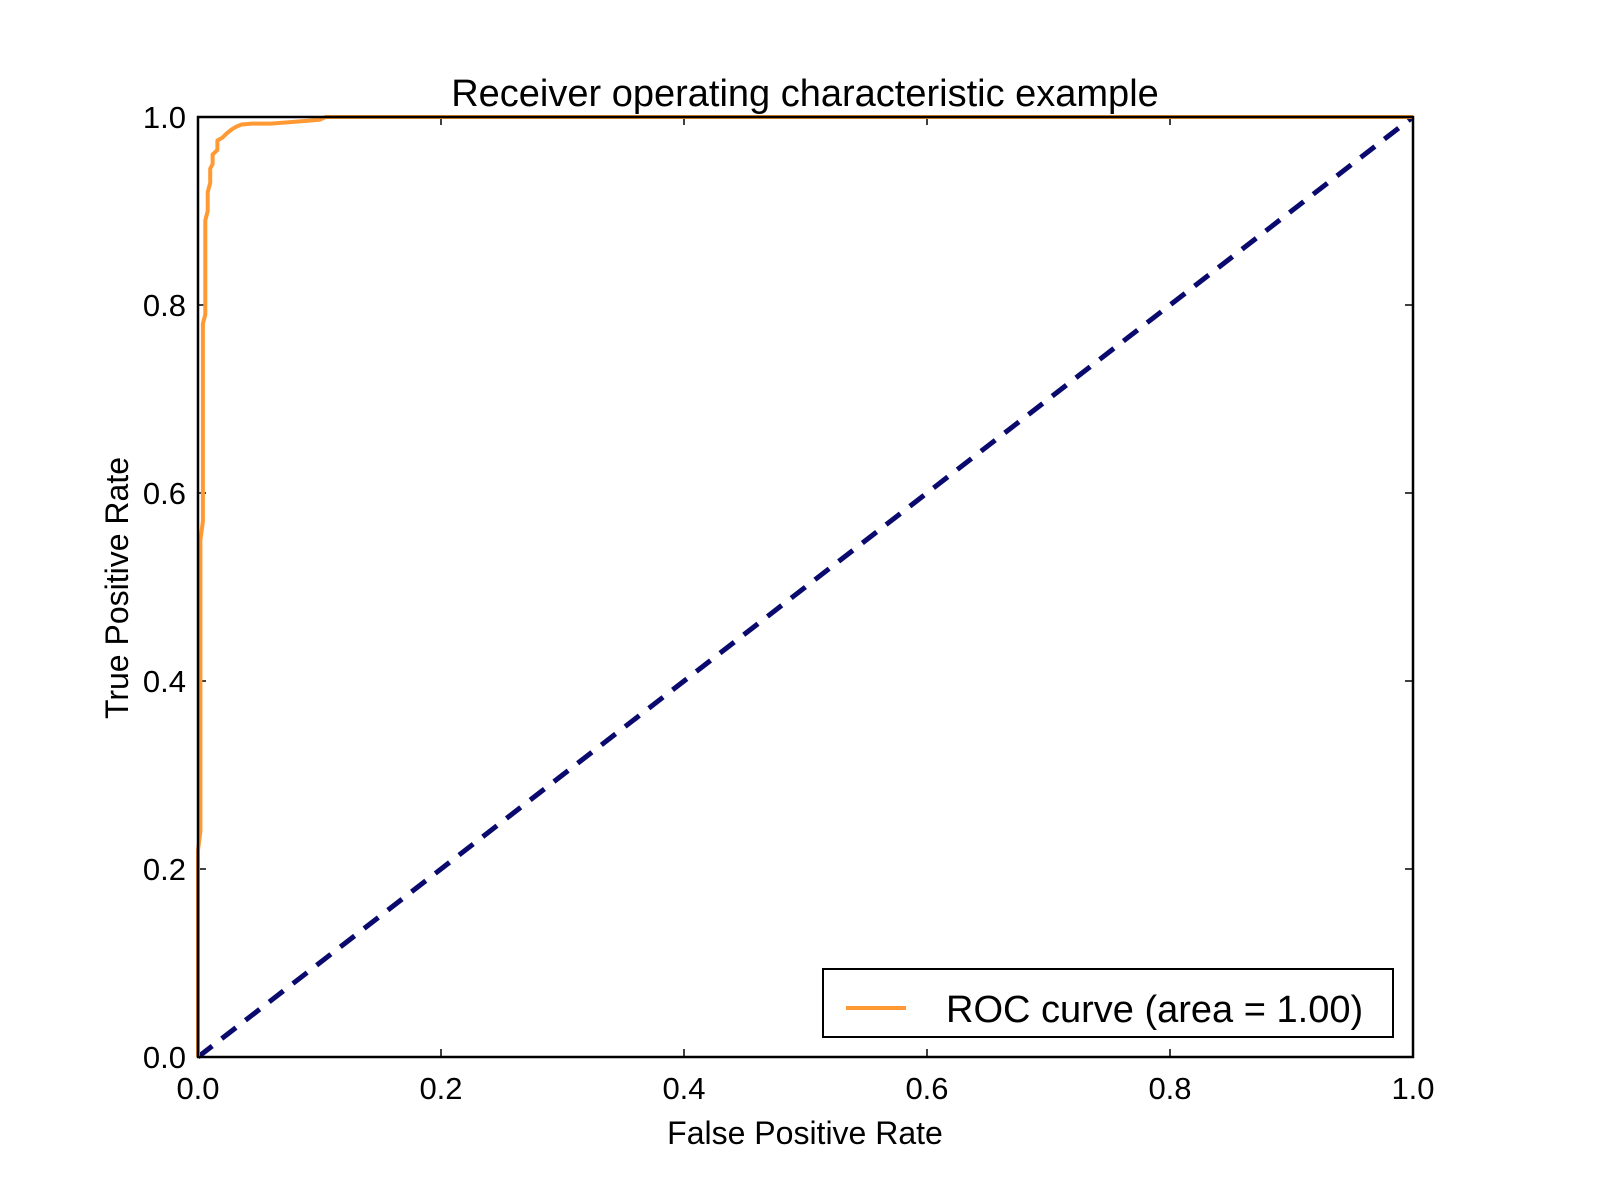  What do you see at coordinates (164, 1057) in the screenshot?
I see `y-tick-label-0: 0.0` at bounding box center [164, 1057].